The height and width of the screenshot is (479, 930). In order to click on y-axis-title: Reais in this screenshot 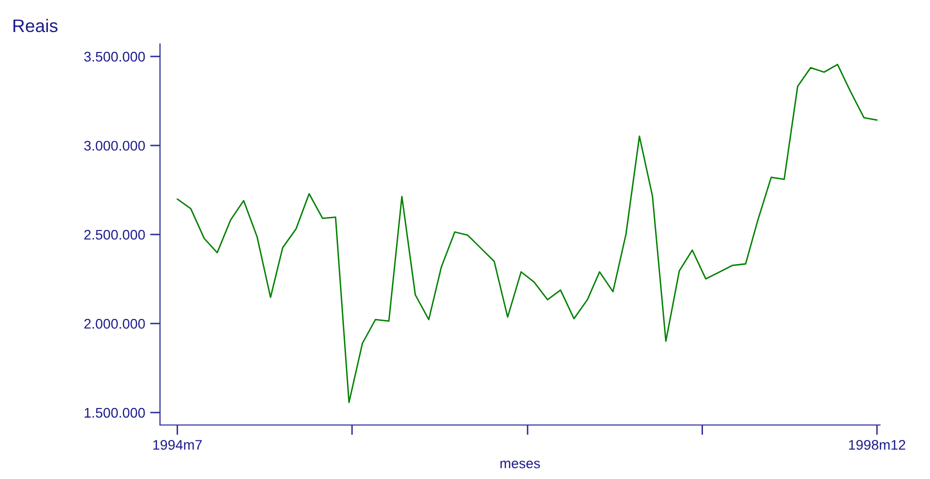, I will do `click(35, 25)`.